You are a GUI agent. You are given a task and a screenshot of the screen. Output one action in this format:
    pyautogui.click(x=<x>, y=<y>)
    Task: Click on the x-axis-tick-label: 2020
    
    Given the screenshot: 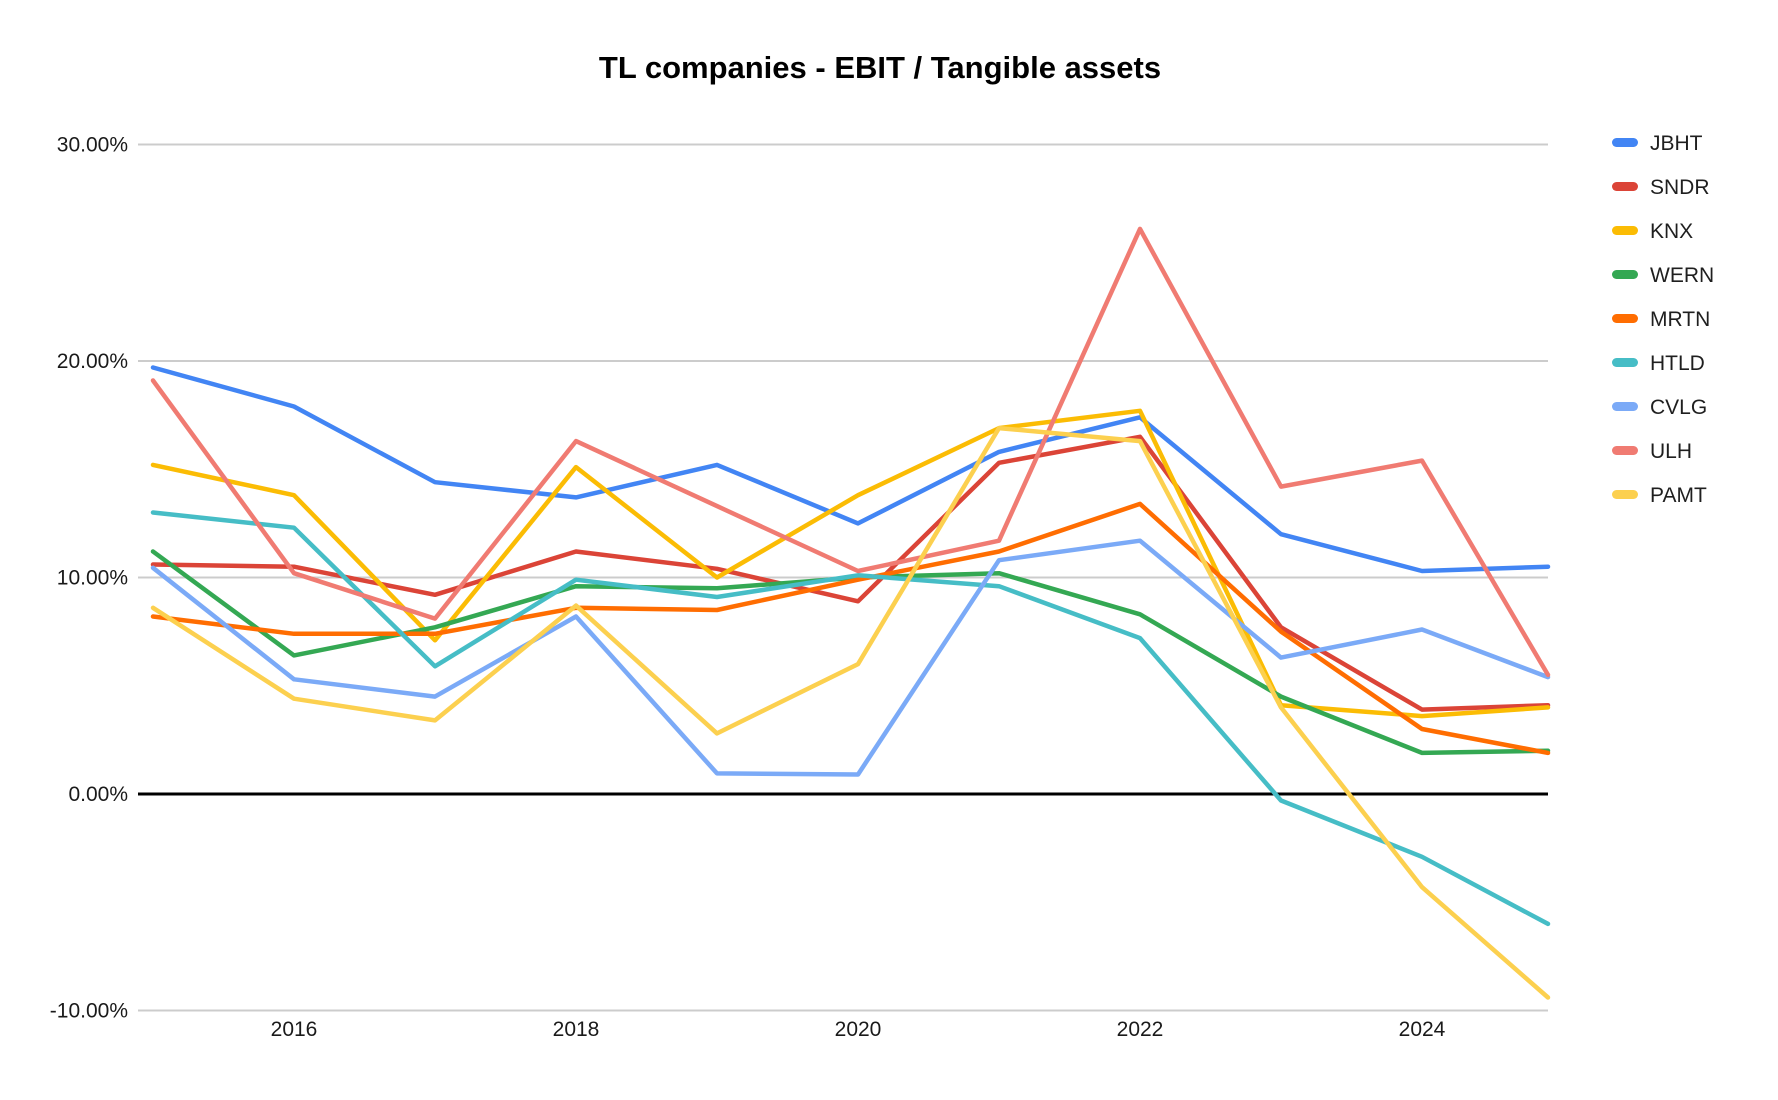 What is the action you would take?
    pyautogui.click(x=858, y=1029)
    